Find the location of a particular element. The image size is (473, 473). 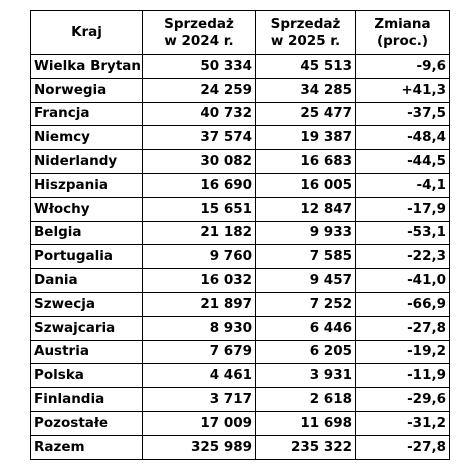

cell-change: -53,1 is located at coordinates (402, 233).